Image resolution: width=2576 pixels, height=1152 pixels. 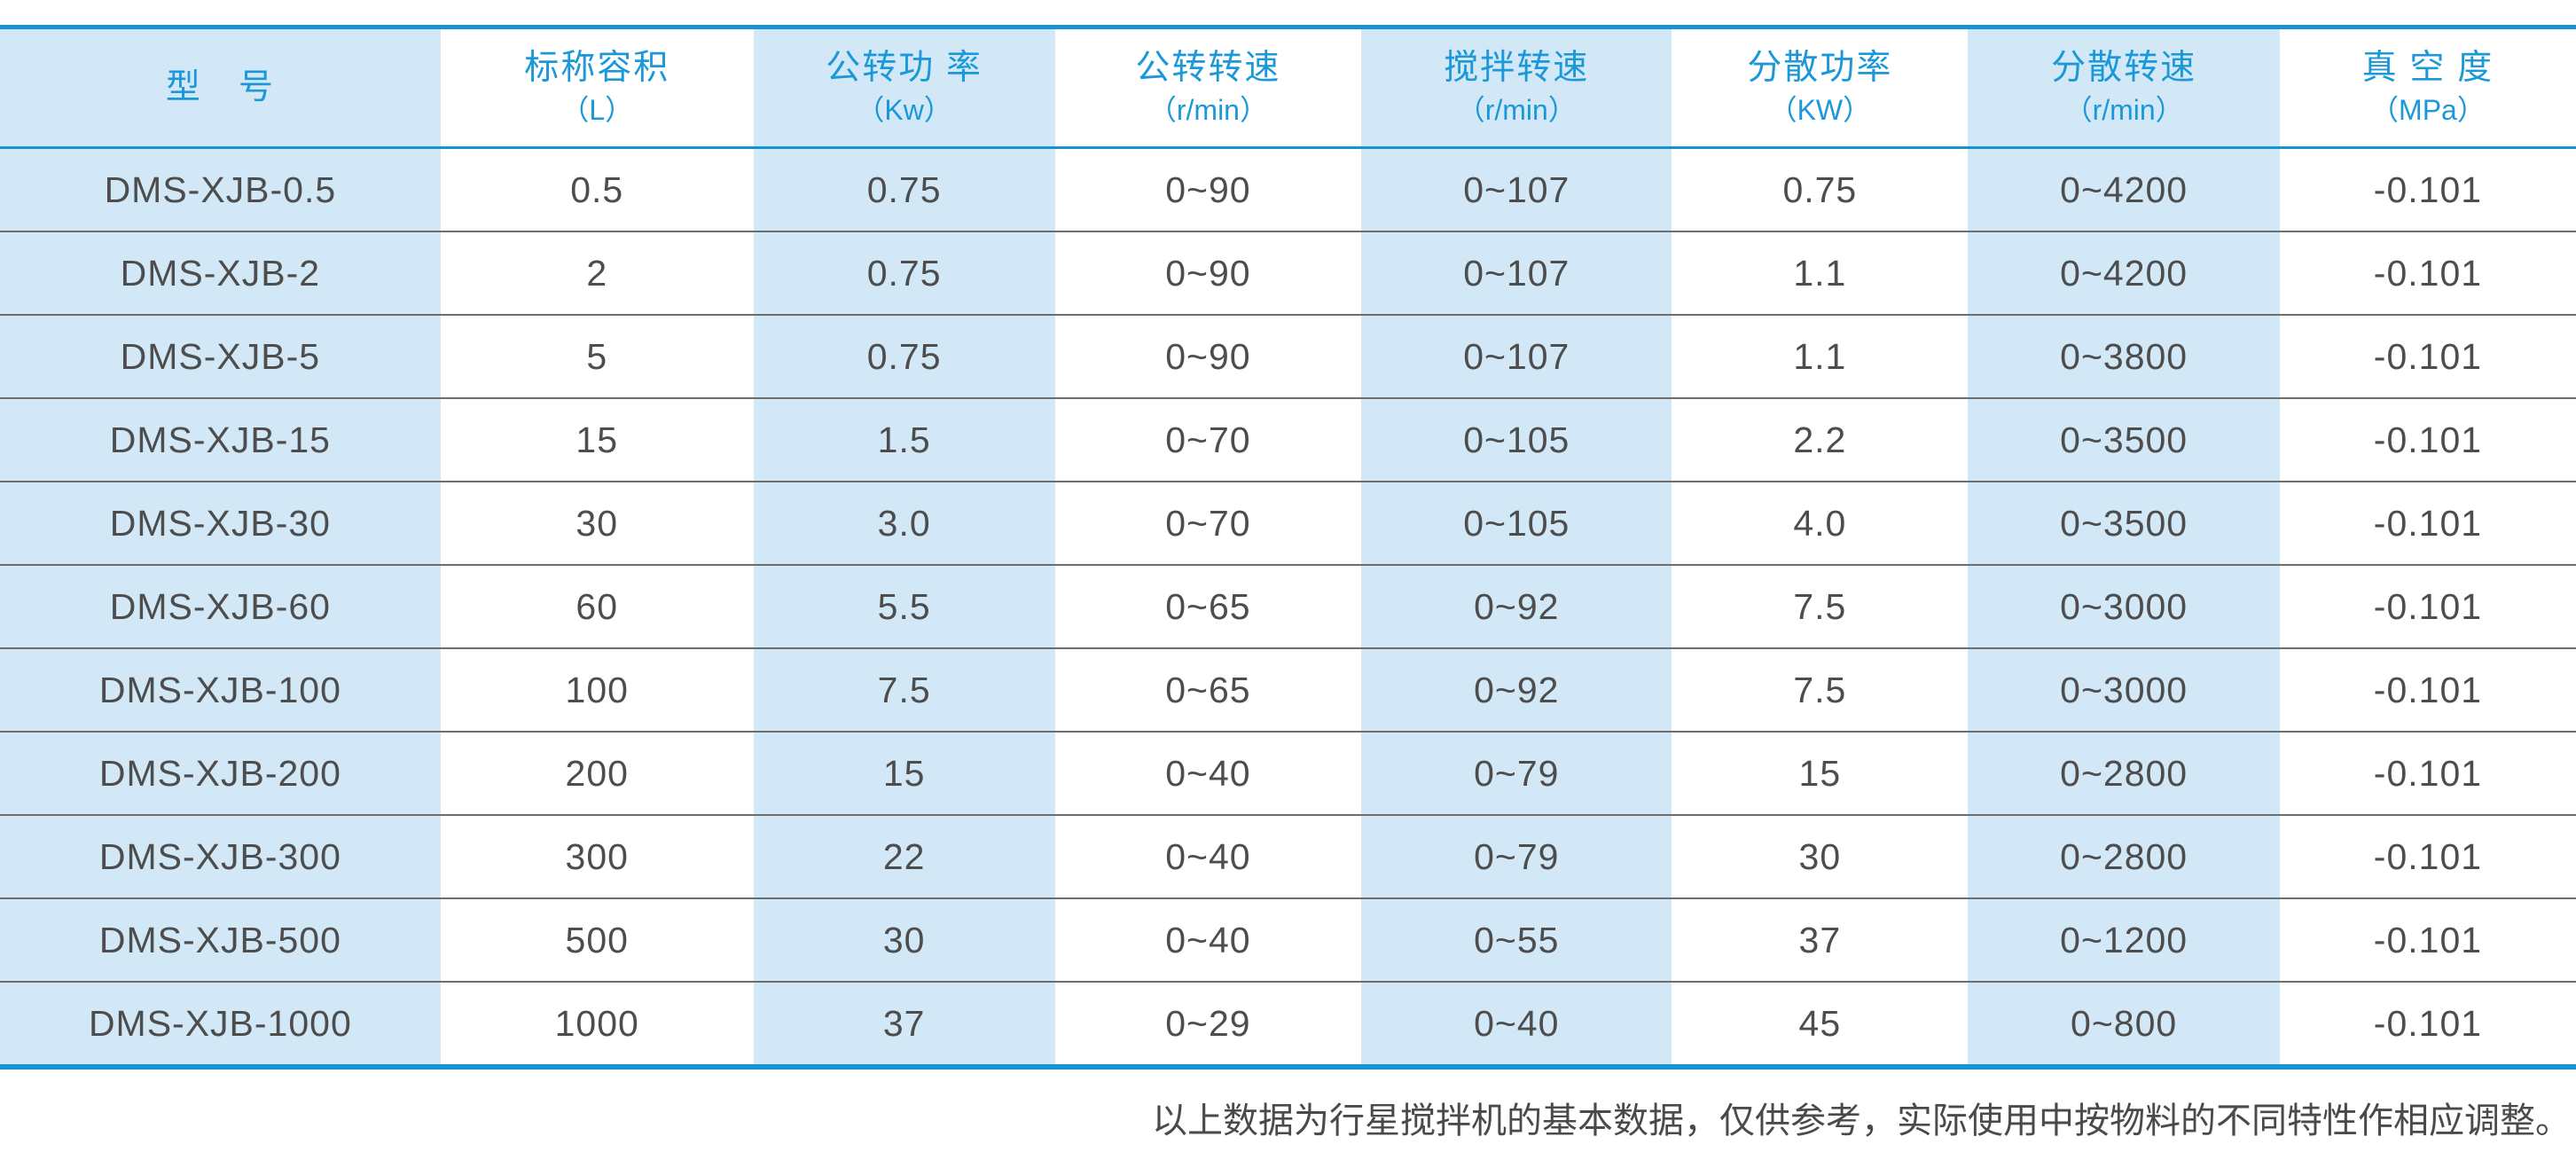 What do you see at coordinates (904, 606) in the screenshot?
I see `cell-revolution-power: 5.5` at bounding box center [904, 606].